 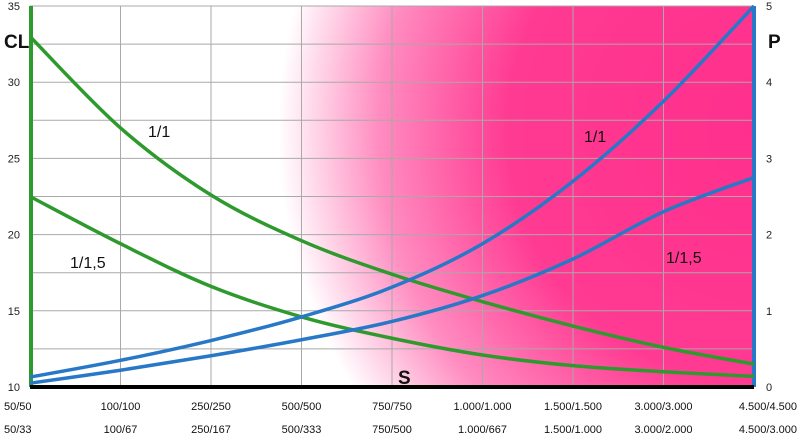 What do you see at coordinates (774, 42) in the screenshot?
I see `y-right-axis-label: P` at bounding box center [774, 42].